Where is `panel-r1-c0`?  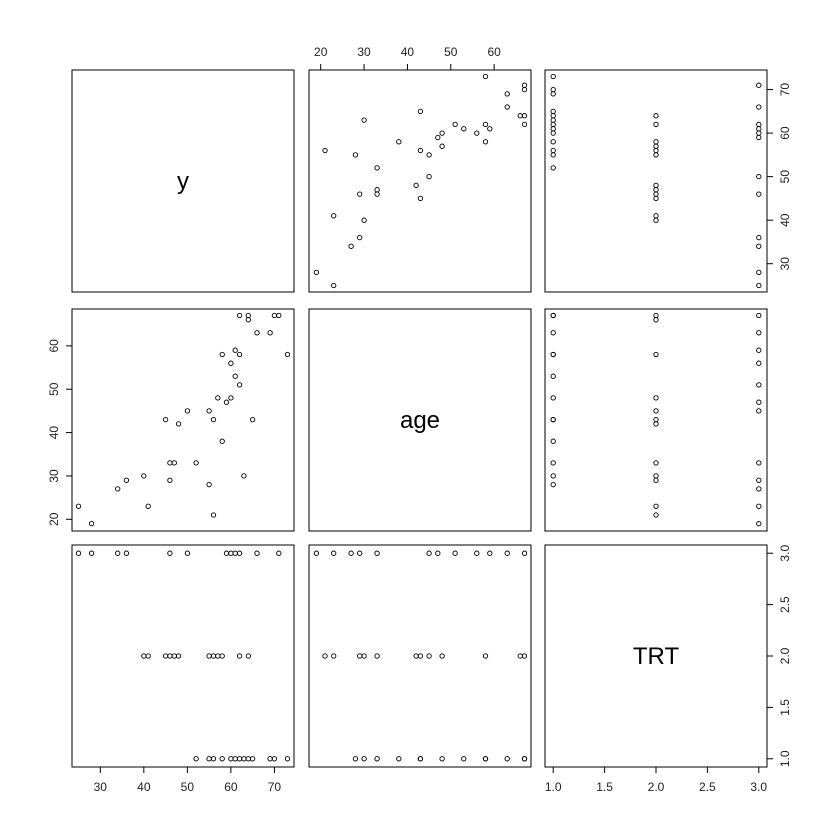
panel-r1-c0 is located at coordinates (183, 420).